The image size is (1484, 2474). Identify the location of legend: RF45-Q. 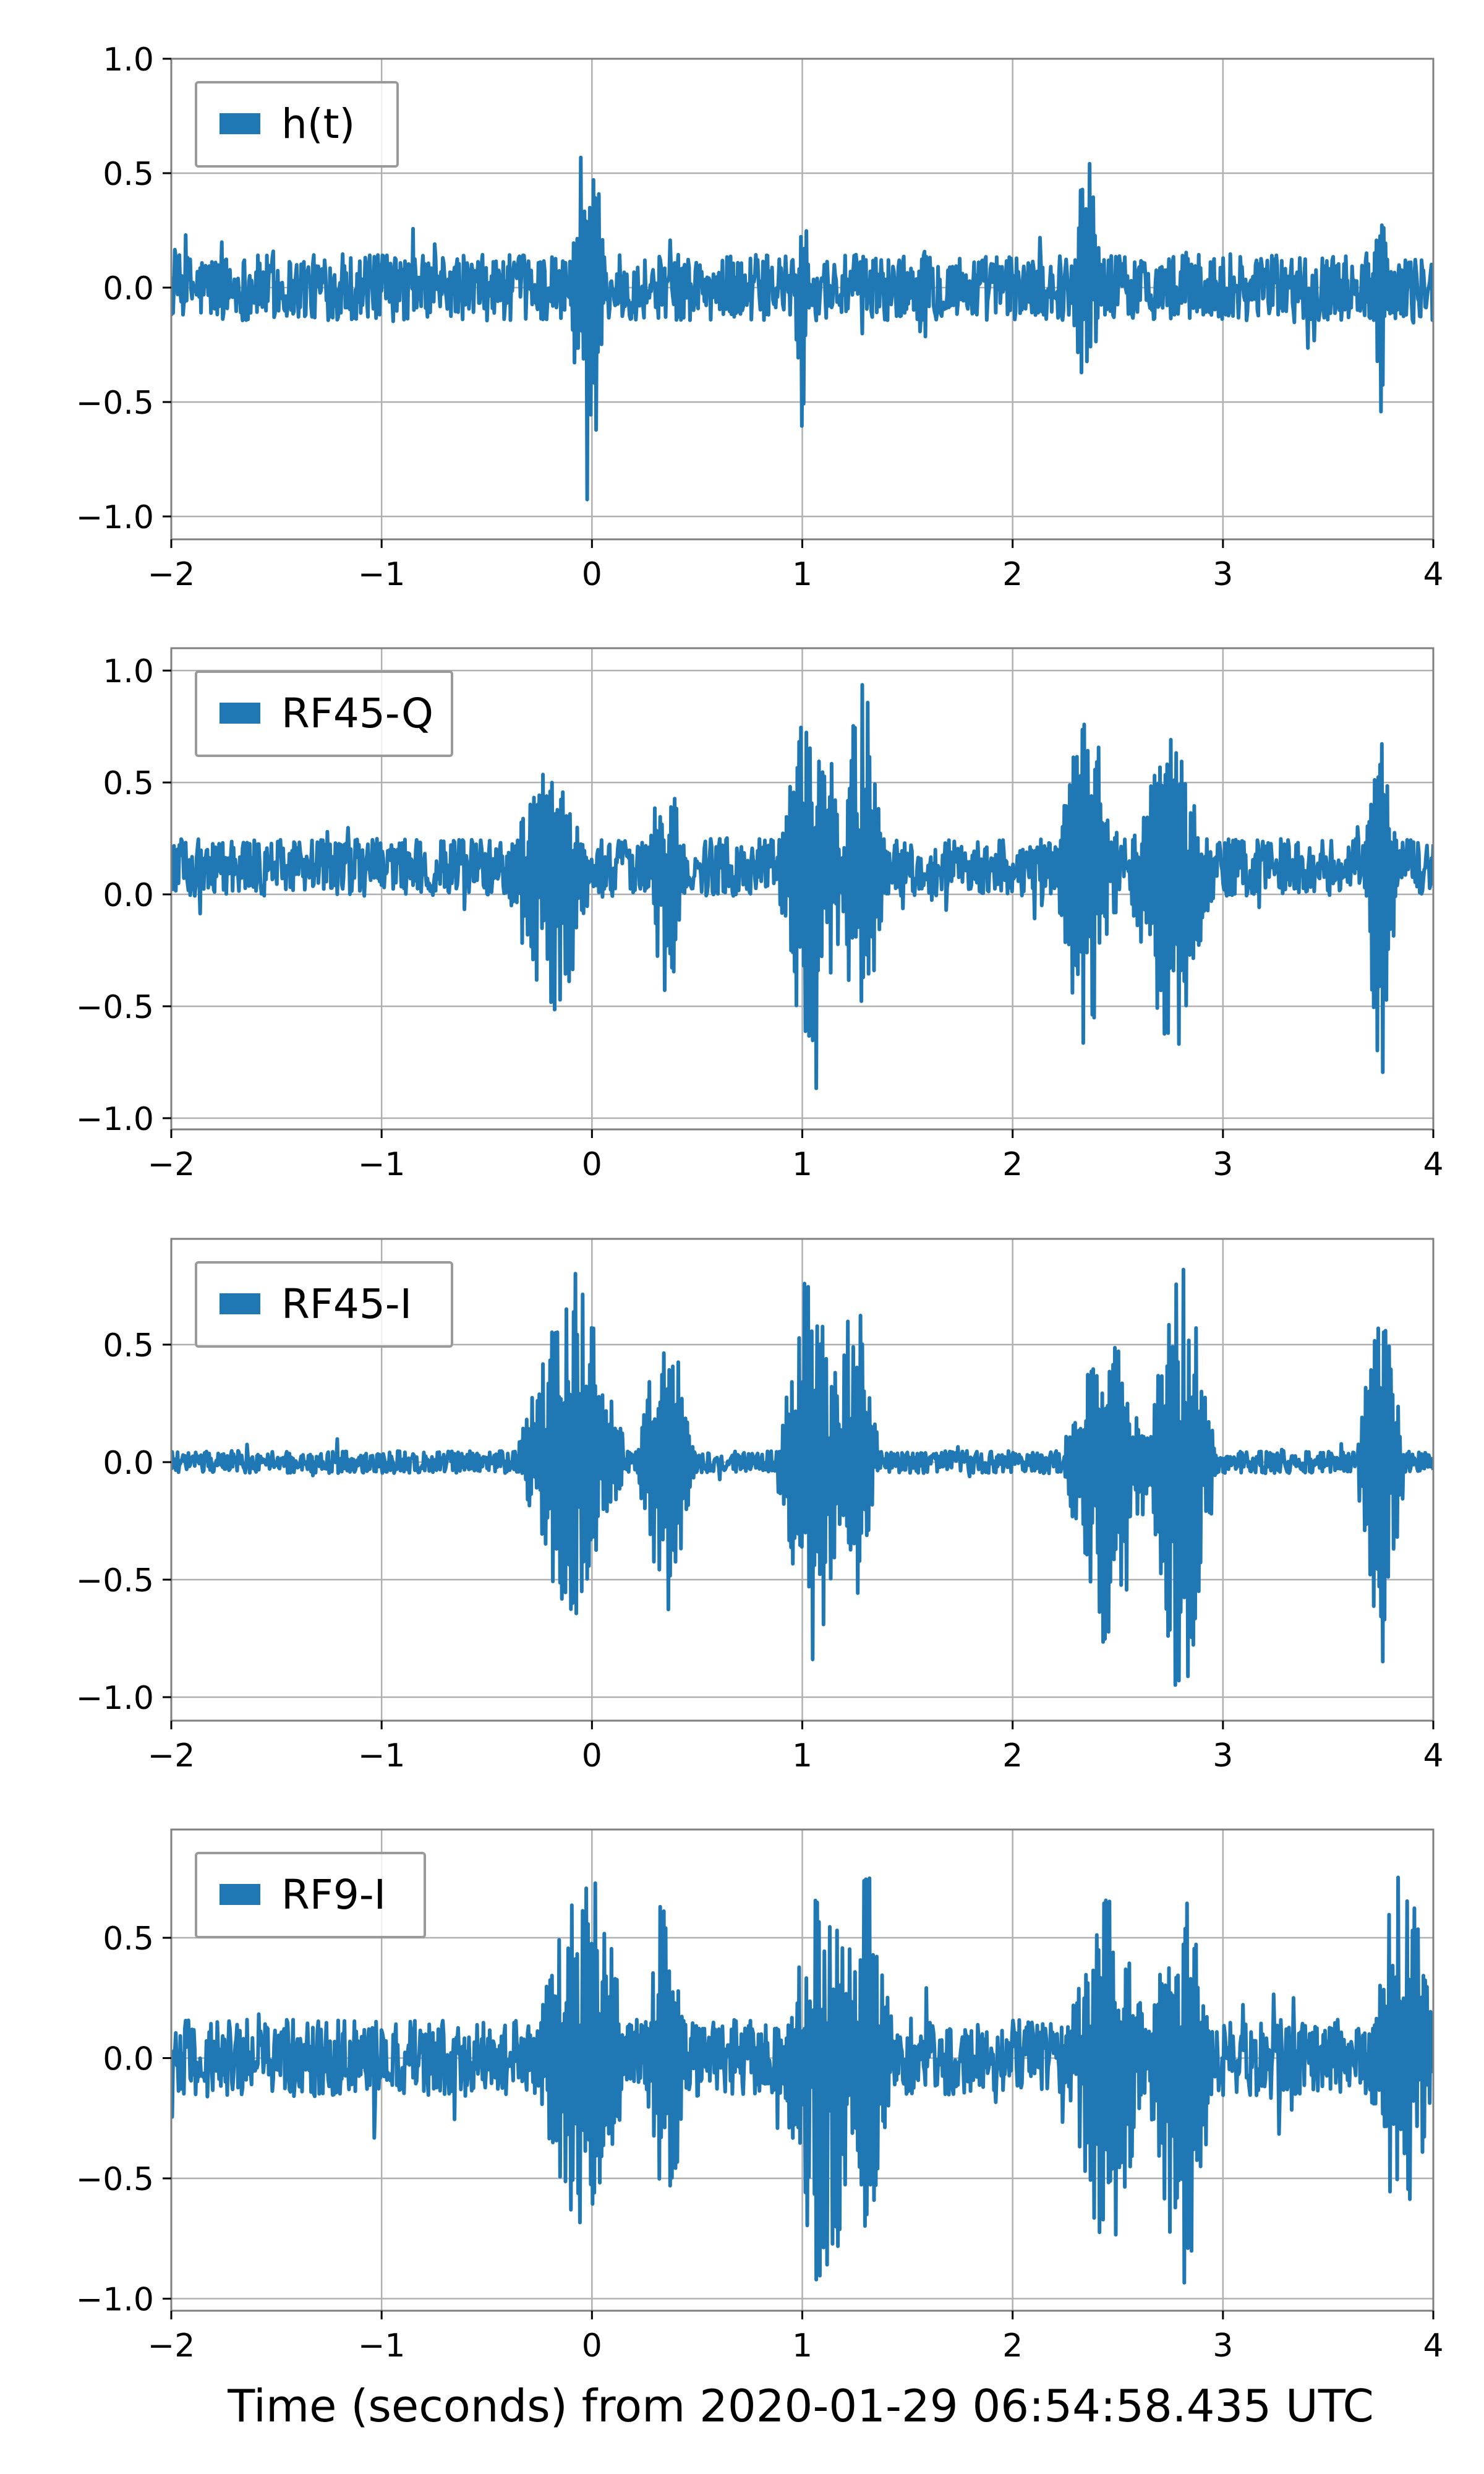
(324, 713).